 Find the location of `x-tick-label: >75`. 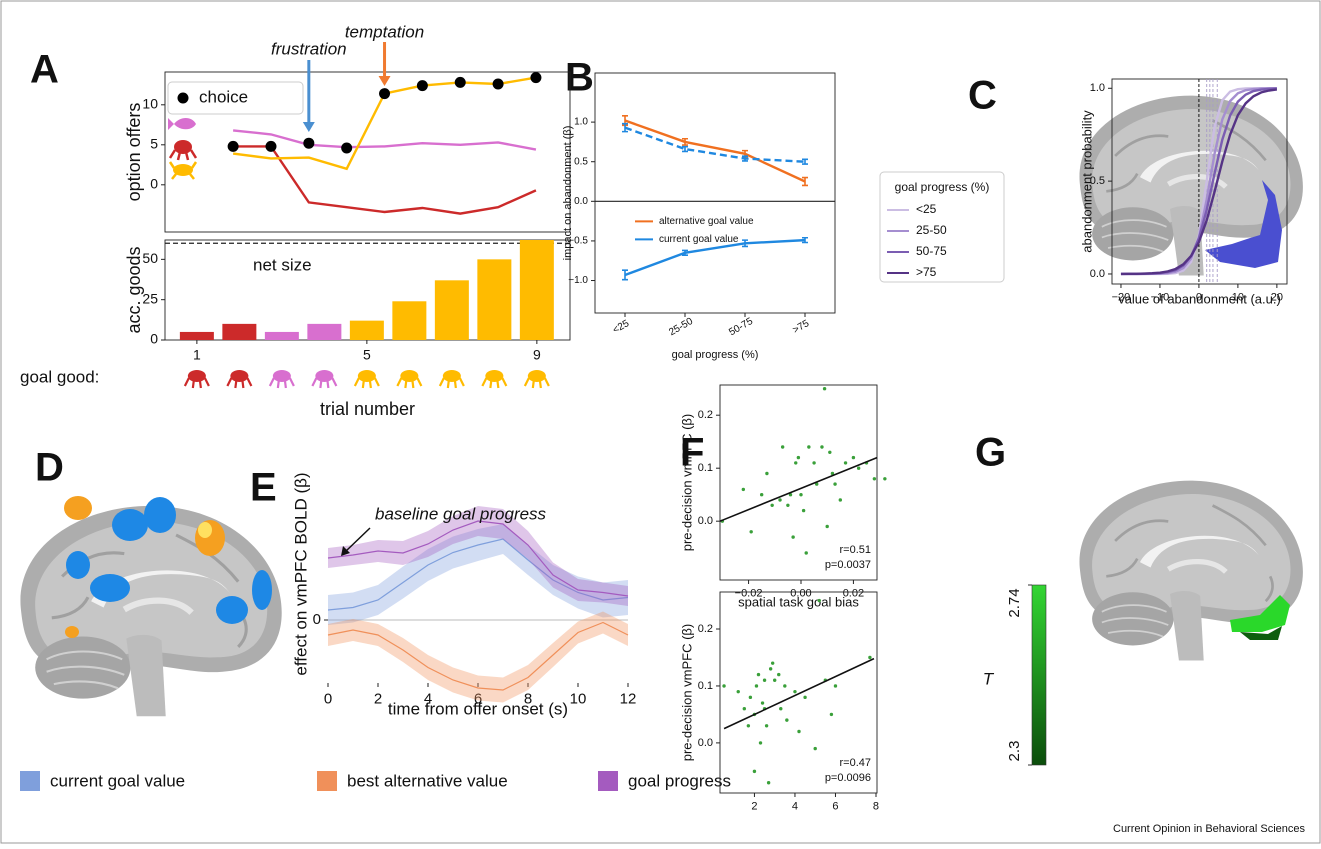

x-tick-label: >75 is located at coordinates (801, 327).